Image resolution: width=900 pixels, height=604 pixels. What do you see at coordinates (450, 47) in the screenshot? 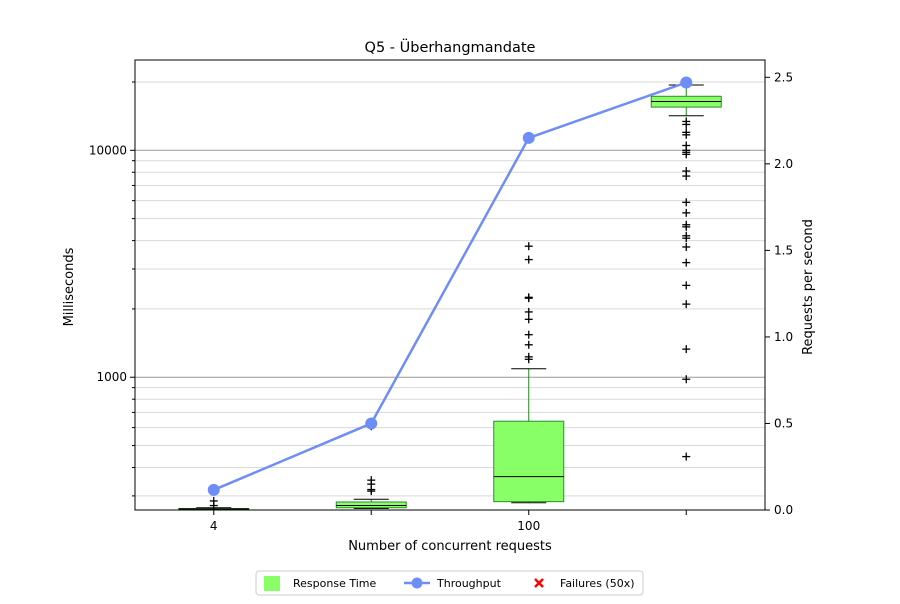
I see `chart-title: Q5 - Überhangmandate` at bounding box center [450, 47].